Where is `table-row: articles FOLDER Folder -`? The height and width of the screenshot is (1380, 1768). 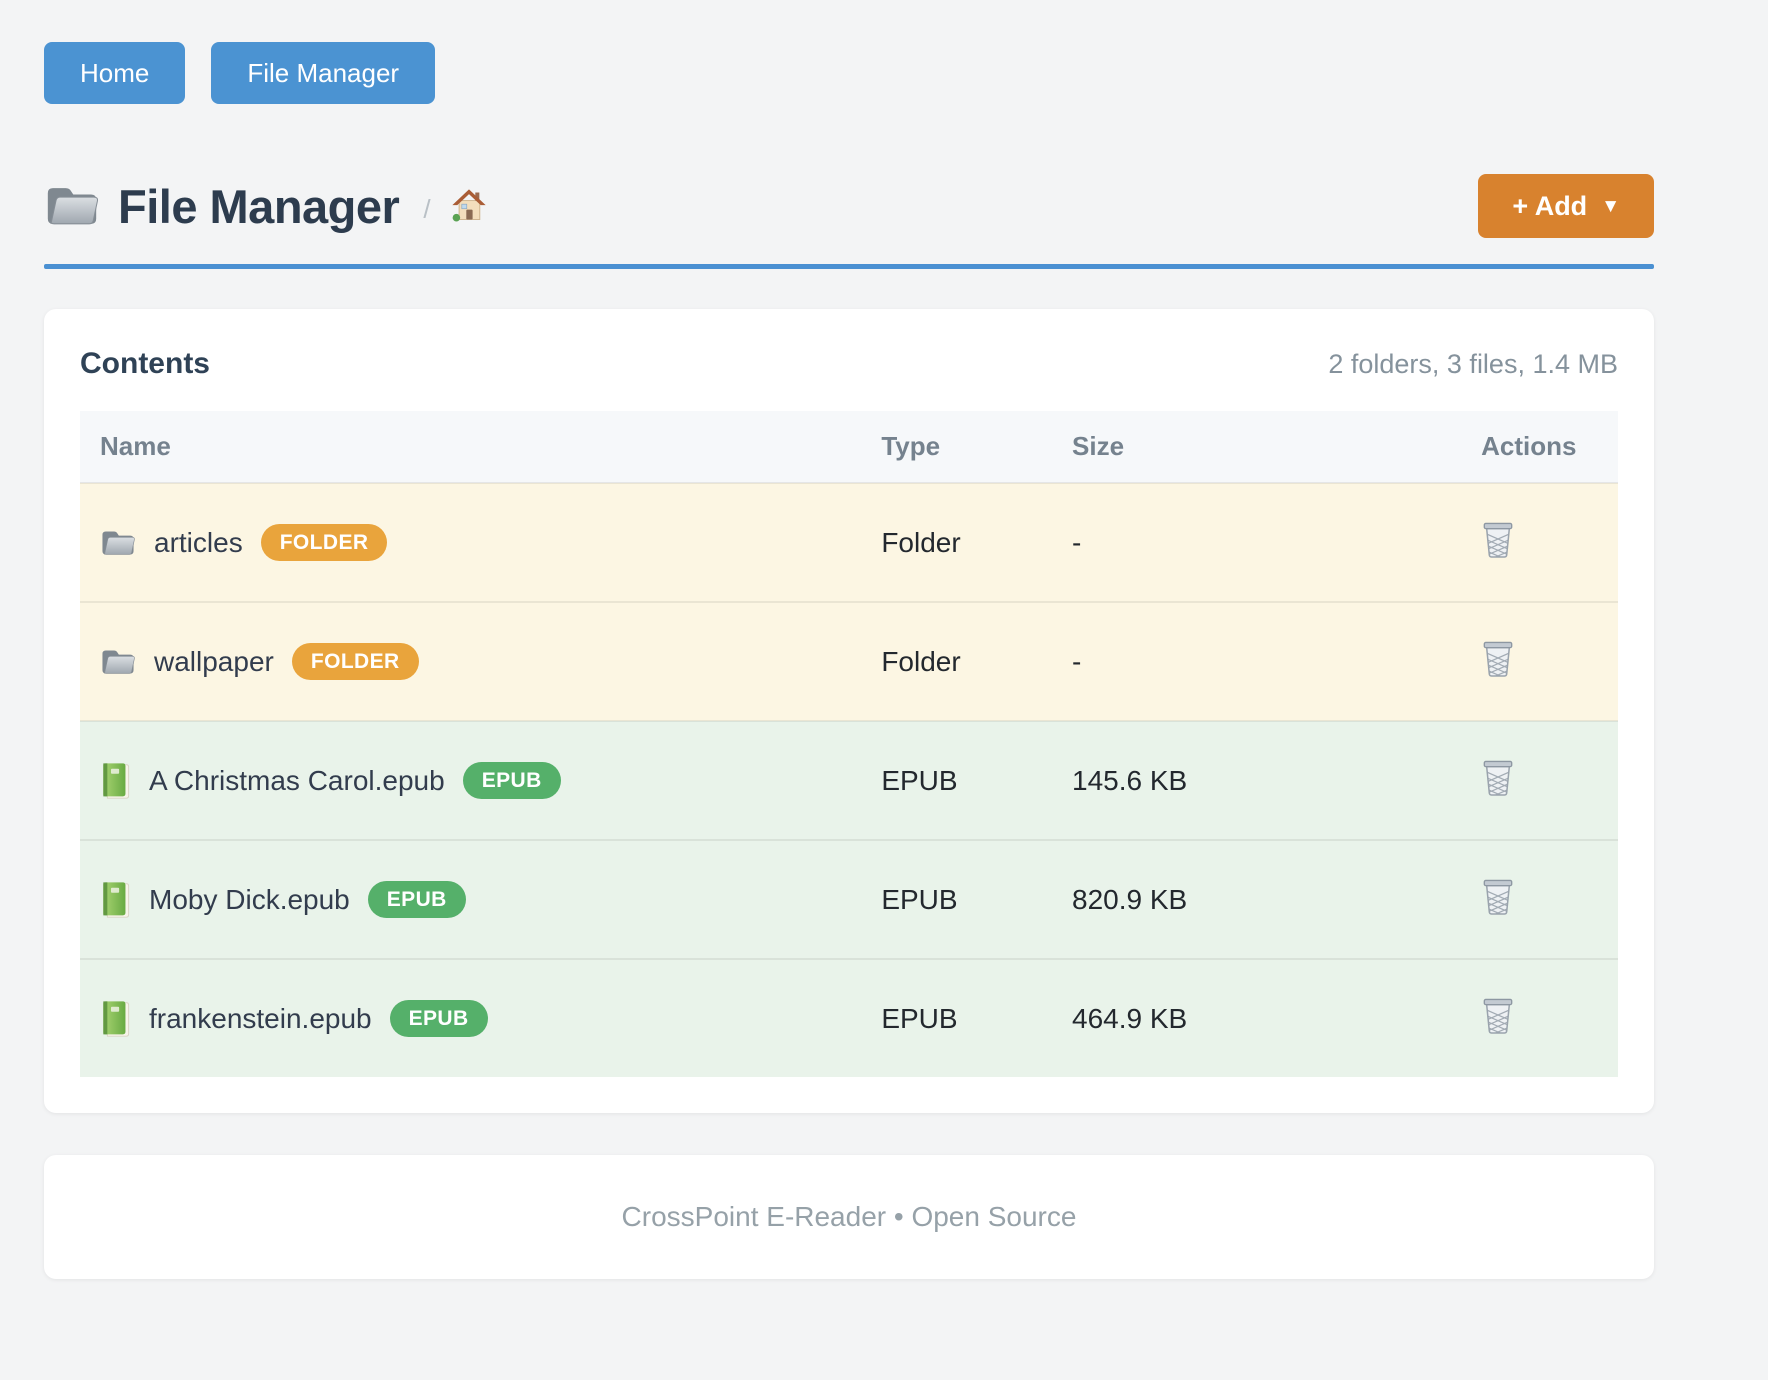
table-row: articles FOLDER Folder - is located at coordinates (849, 542).